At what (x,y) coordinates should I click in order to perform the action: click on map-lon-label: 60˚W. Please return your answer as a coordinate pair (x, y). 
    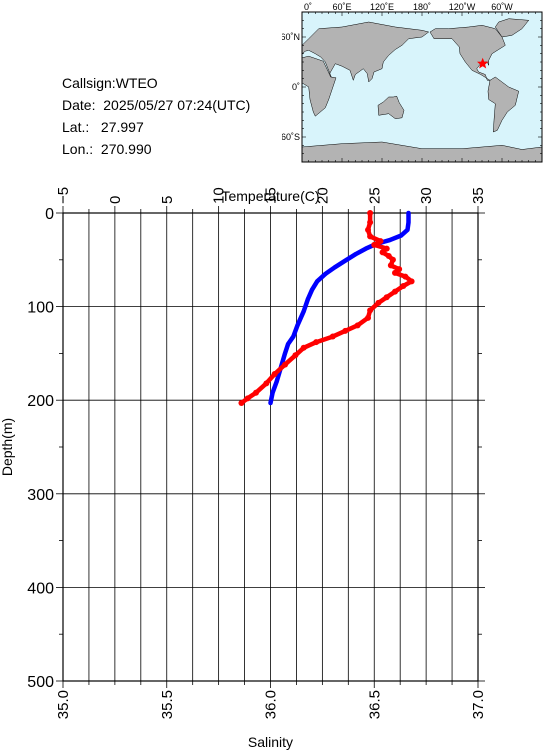
    Looking at the image, I should click on (502, 7).